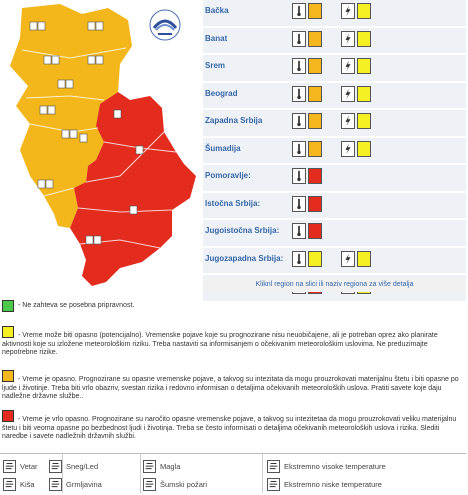 This screenshot has width=468, height=495. I want to click on orange-swatch, so click(8, 376).